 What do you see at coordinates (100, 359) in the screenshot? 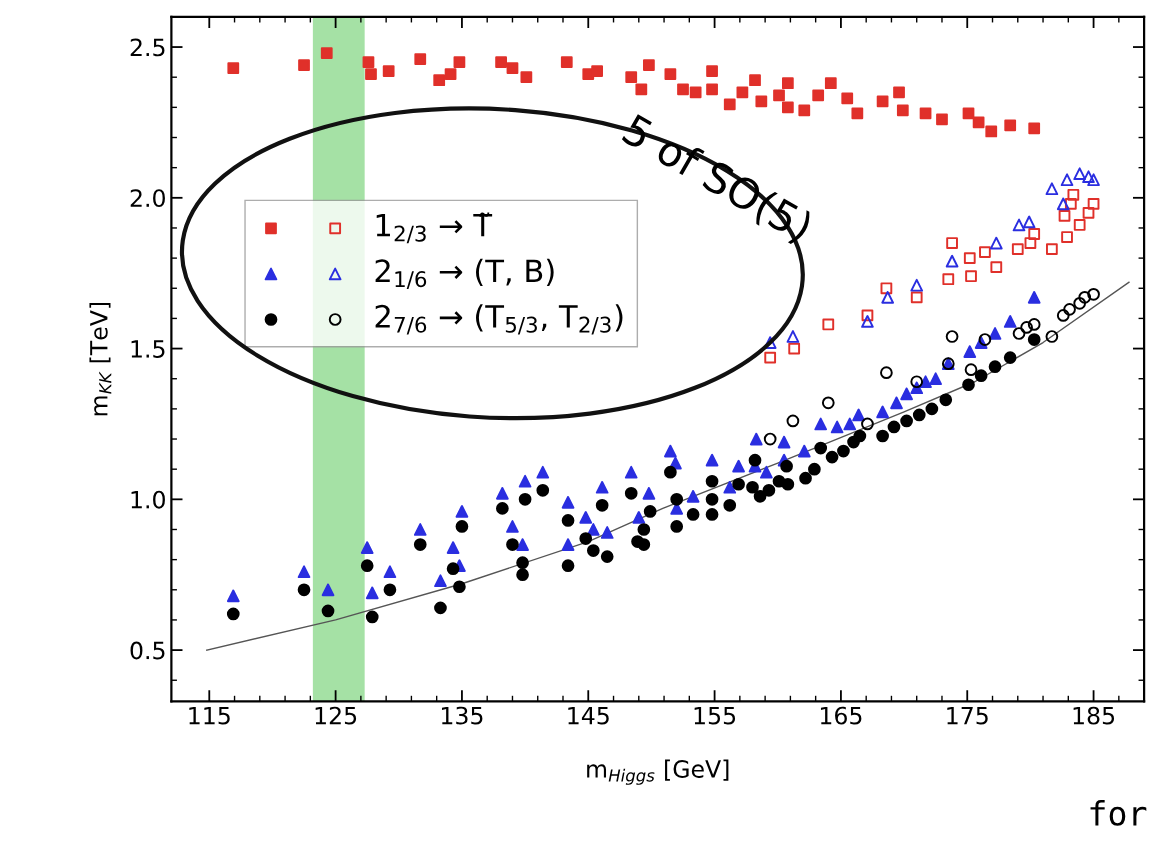
I see `y-axis-title: m$_{KK}$ [TeV]` at bounding box center [100, 359].